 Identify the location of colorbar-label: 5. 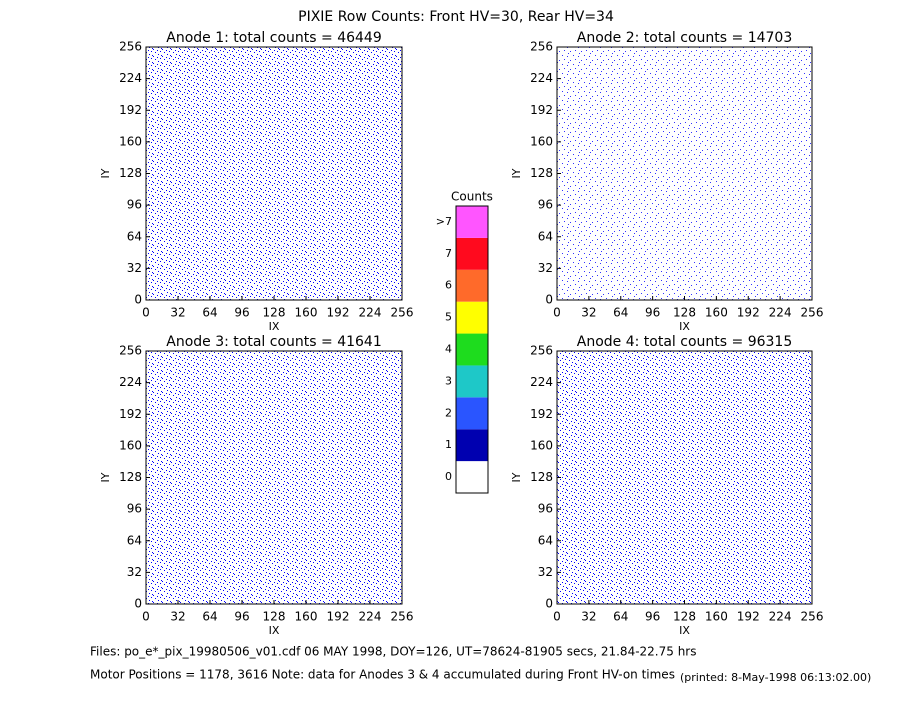
(448, 317).